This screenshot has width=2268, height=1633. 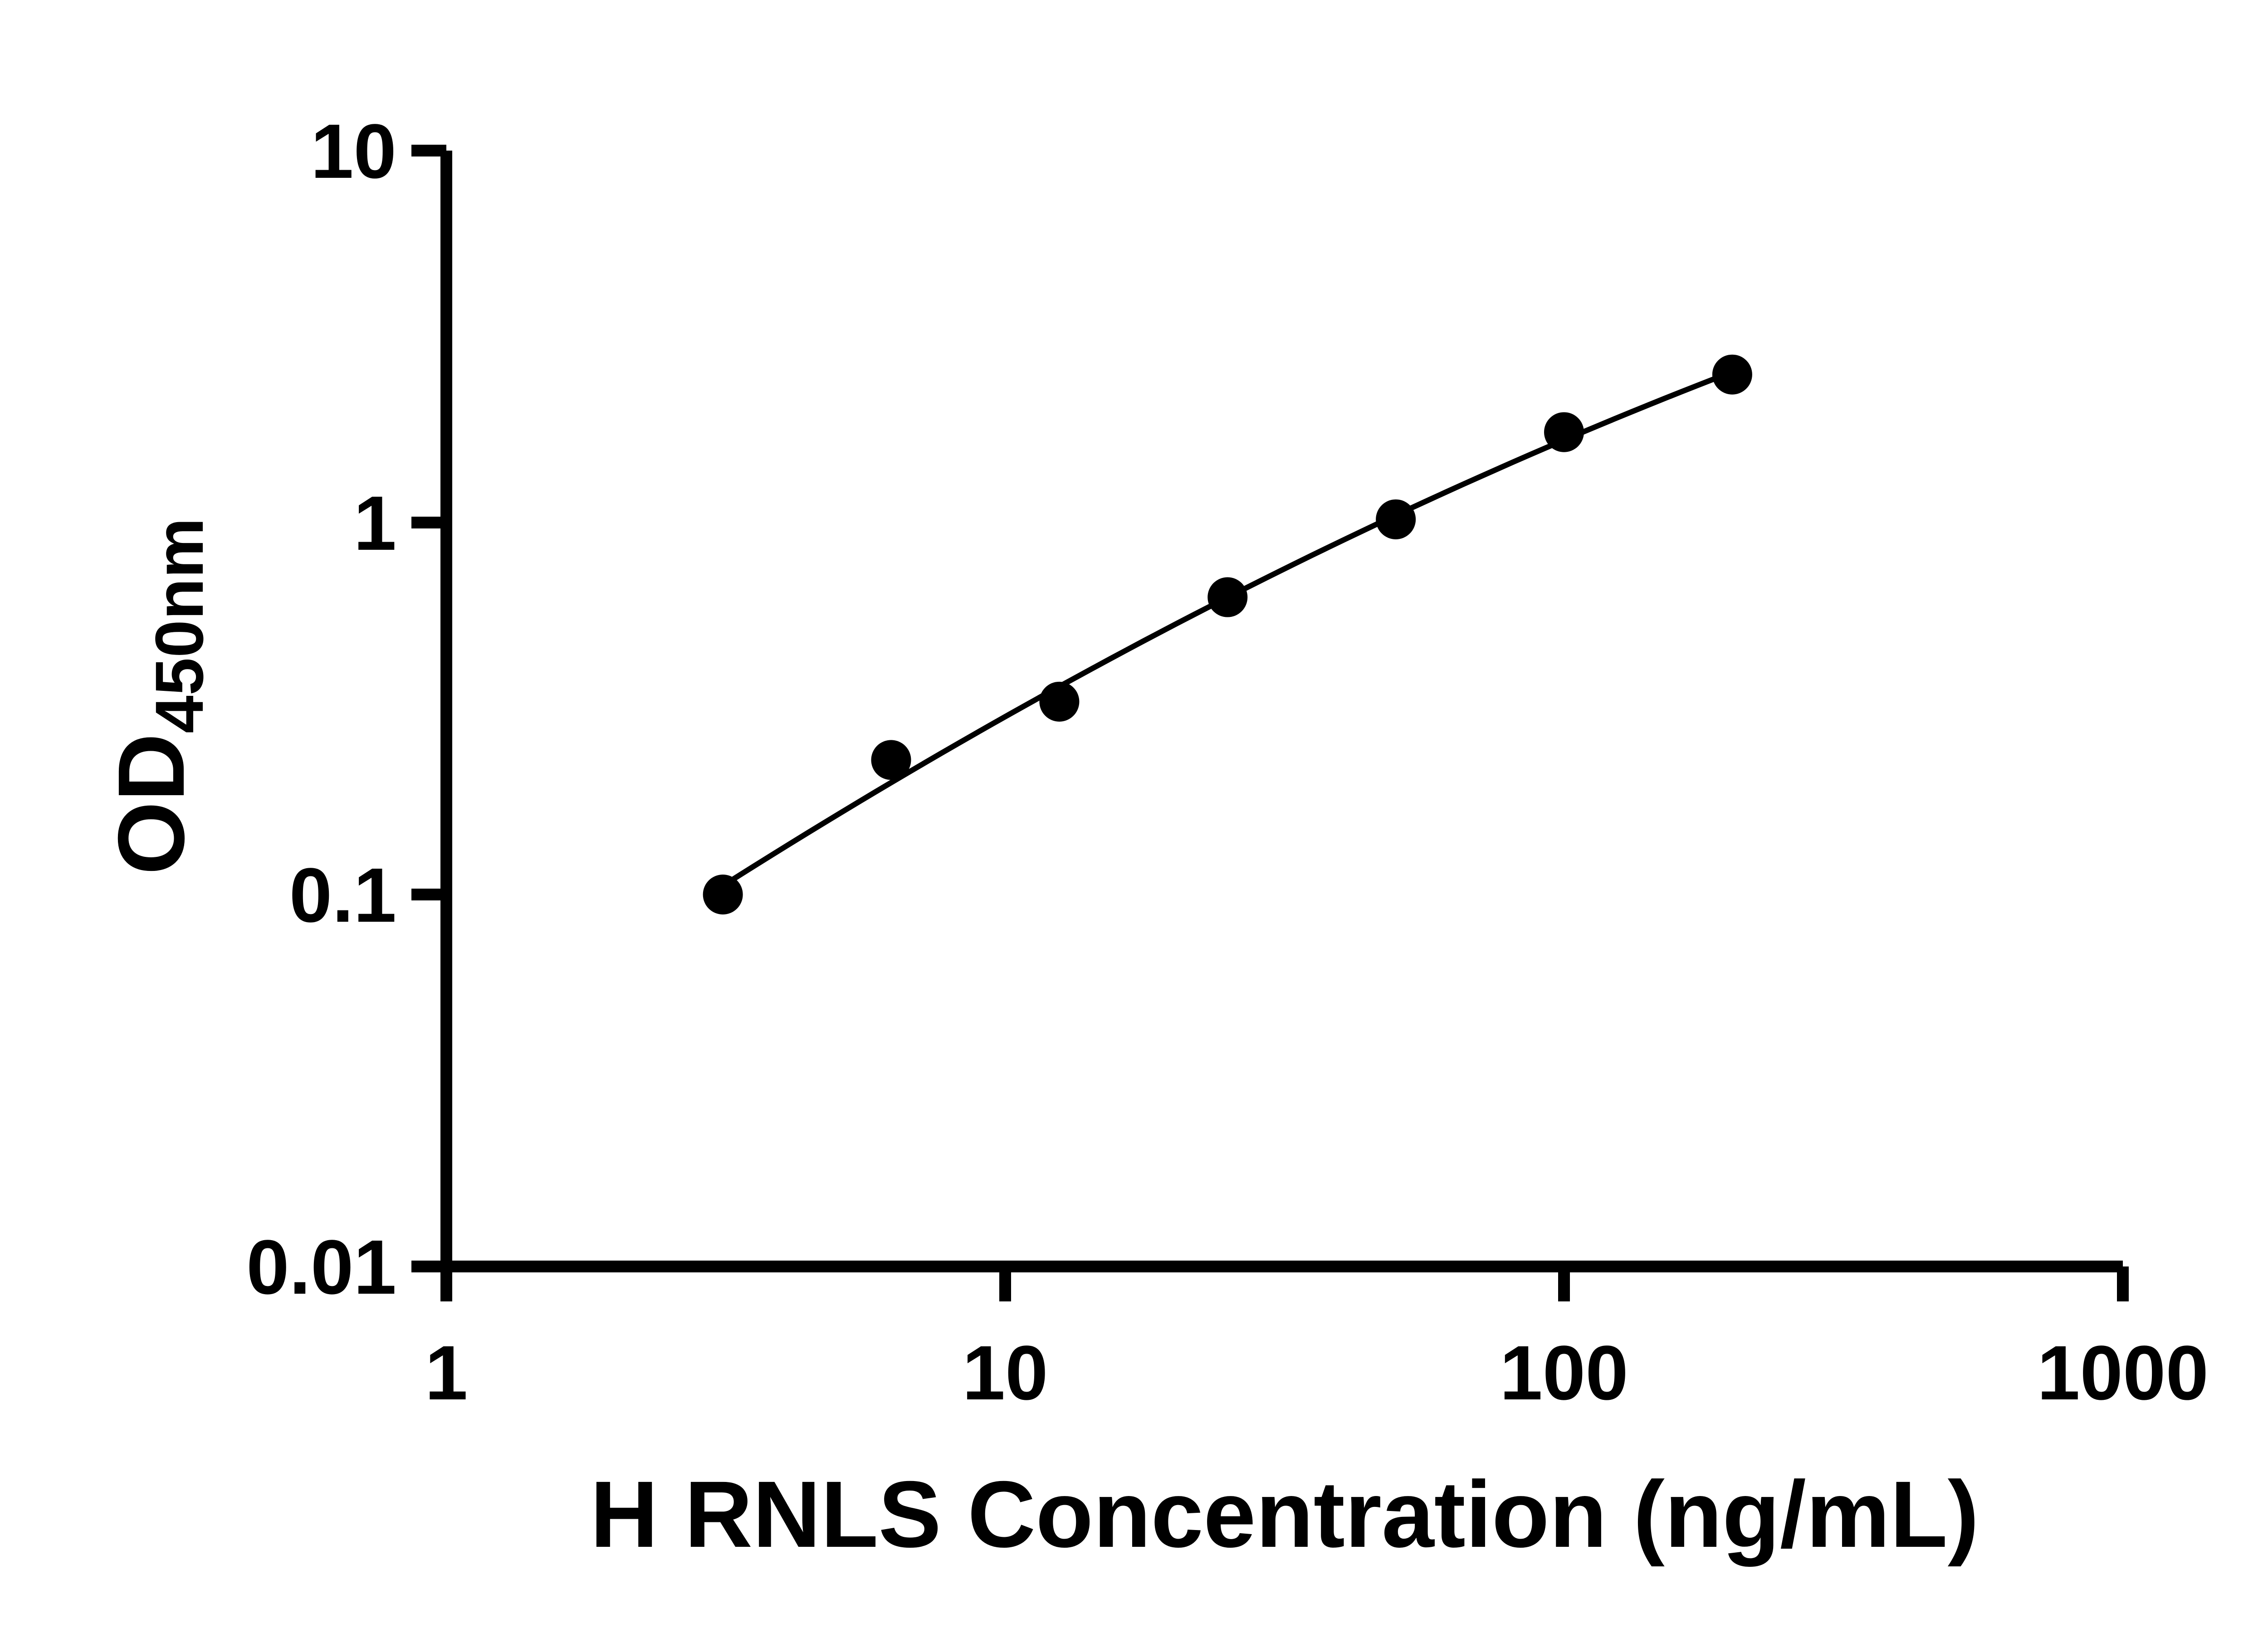 What do you see at coordinates (343, 895) in the screenshot?
I see `y-axis-tick-label: 0.1` at bounding box center [343, 895].